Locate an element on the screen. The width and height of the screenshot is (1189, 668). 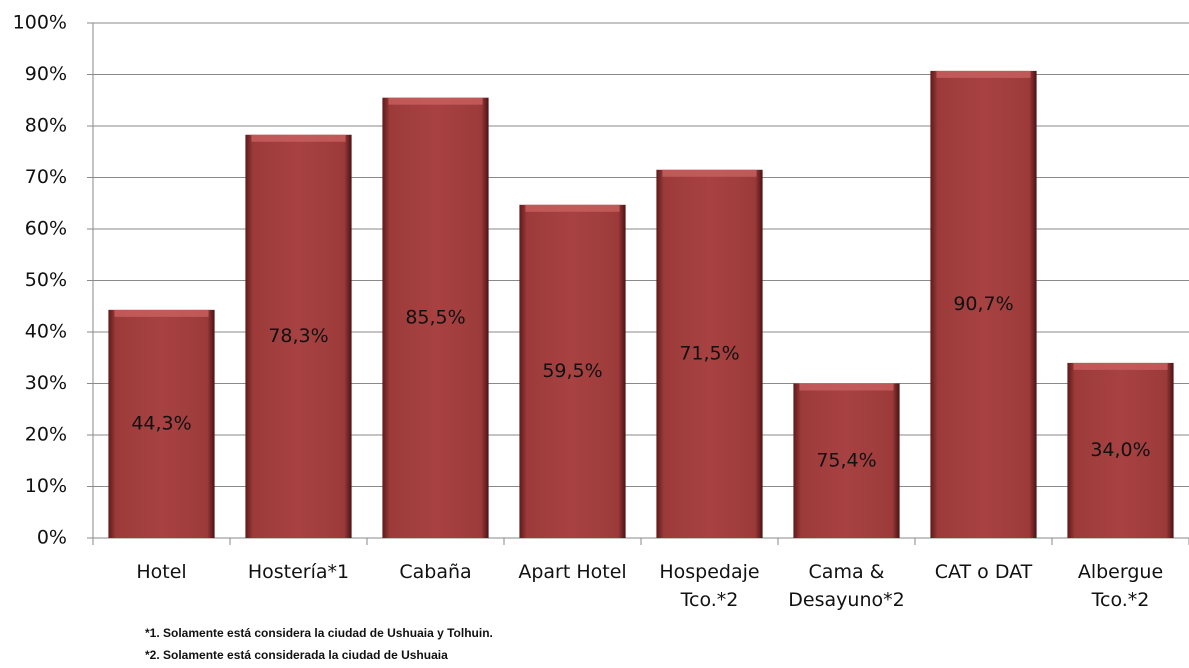
y-tick-label: 50% is located at coordinates (46, 280).